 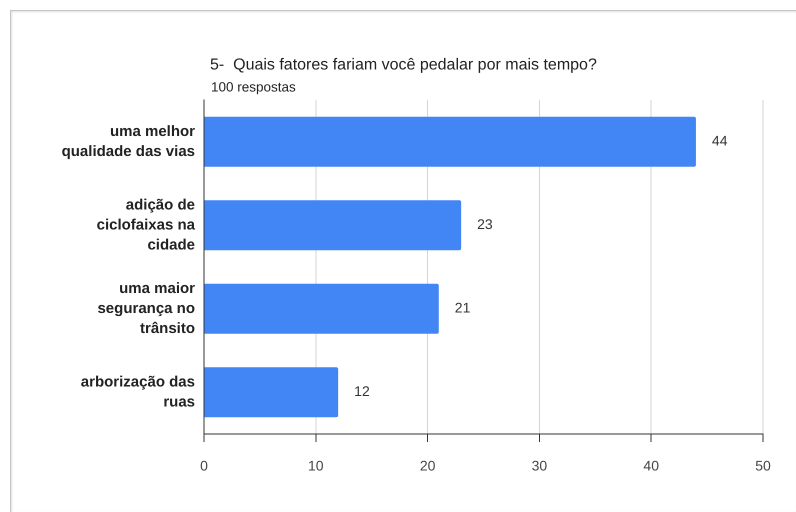 What do you see at coordinates (253, 87) in the screenshot?
I see `chart-subtitle: 100 respostas` at bounding box center [253, 87].